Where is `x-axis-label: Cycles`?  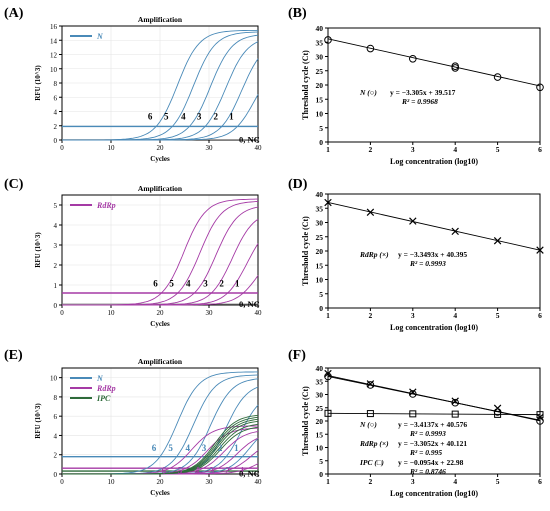
x-axis-label: Cycles is located at coordinates (160, 493).